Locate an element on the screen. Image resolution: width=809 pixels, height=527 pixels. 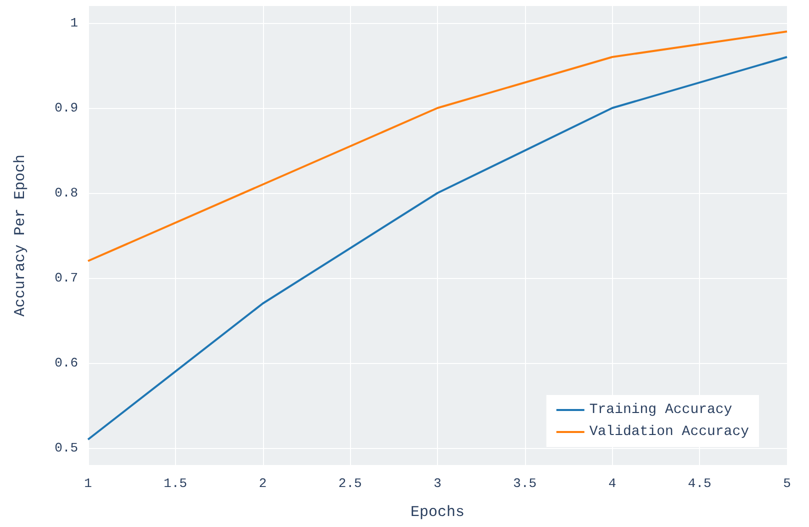
x-tick-label: 4 is located at coordinates (612, 483).